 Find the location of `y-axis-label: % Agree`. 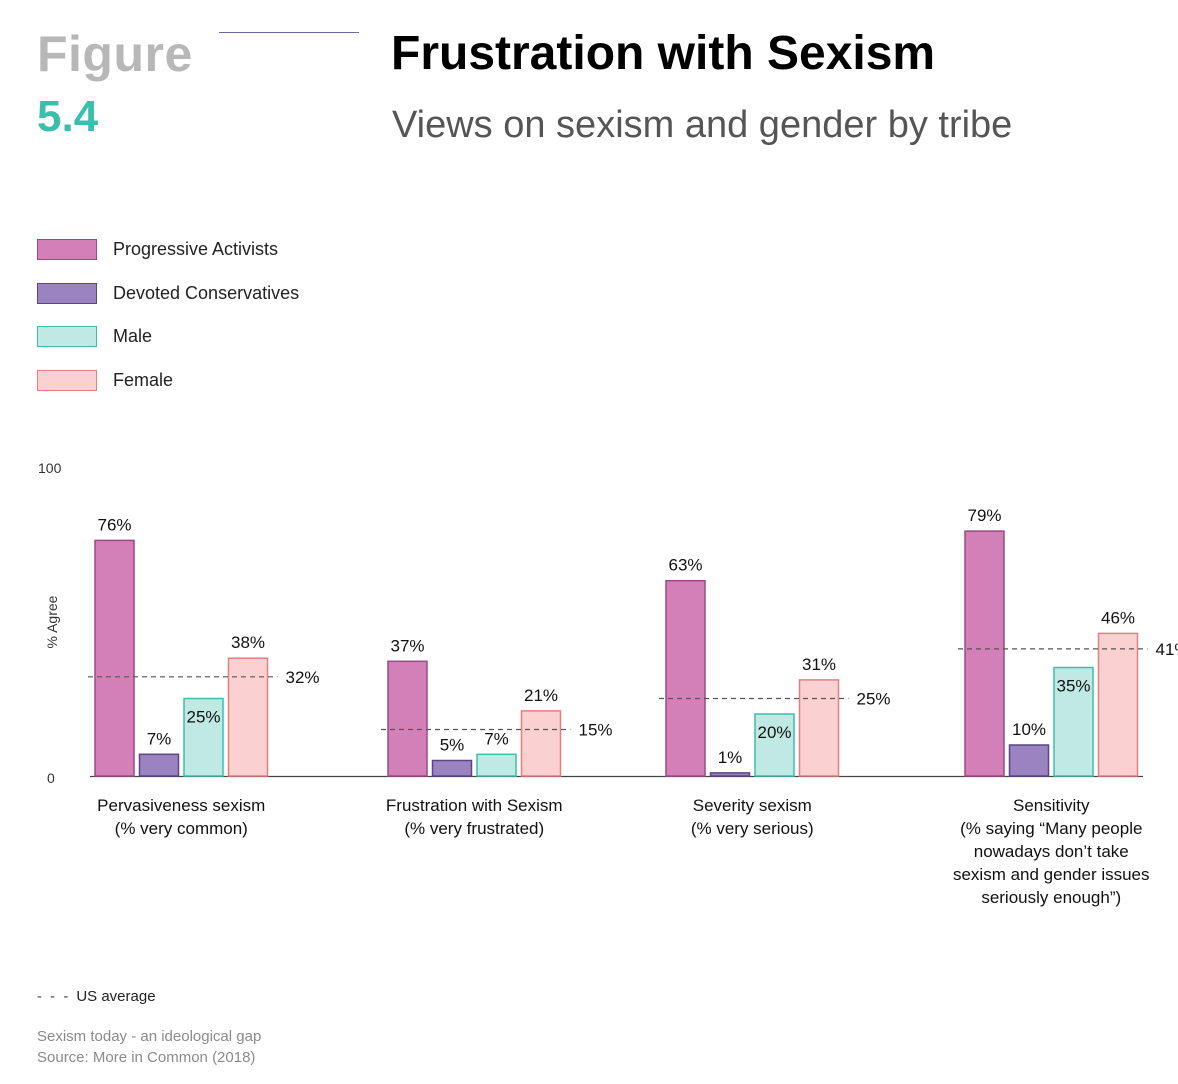

y-axis-label: % Agree is located at coordinates (52, 621).